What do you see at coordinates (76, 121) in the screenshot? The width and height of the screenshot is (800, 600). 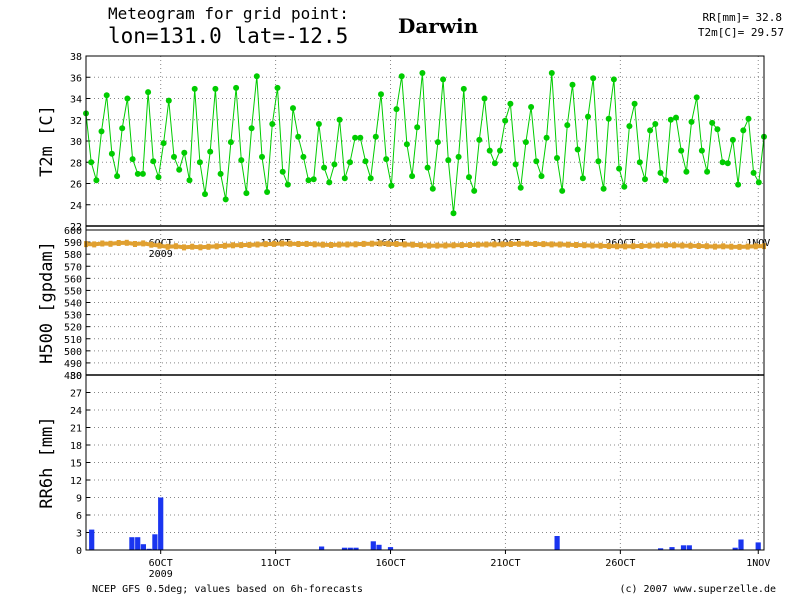 I see `y-tick-label: 32` at bounding box center [76, 121].